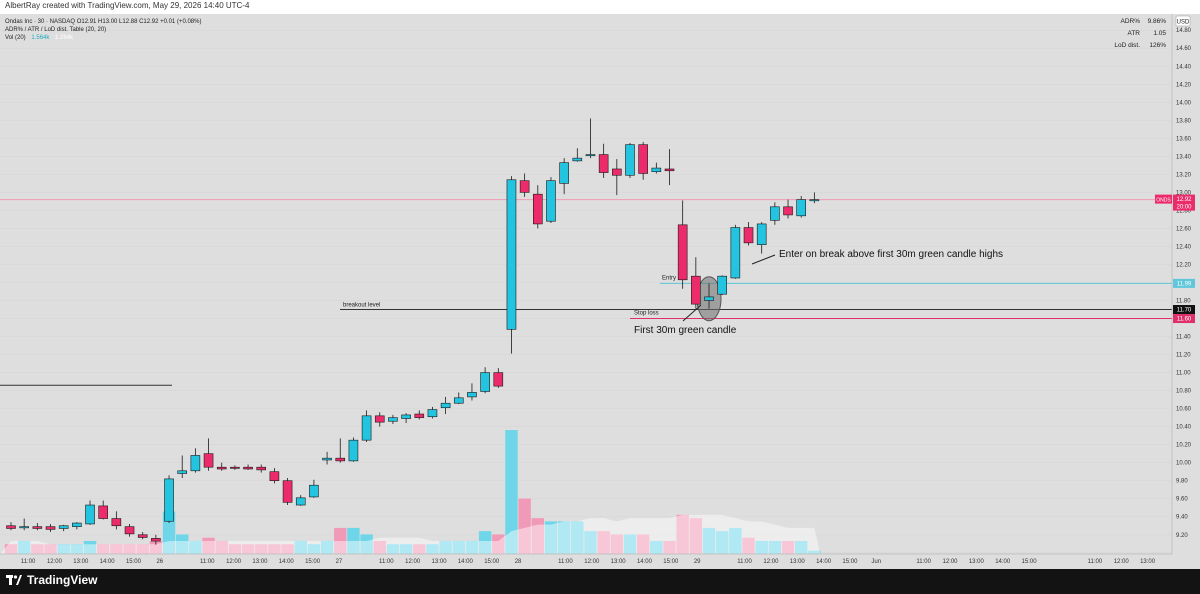  What do you see at coordinates (1184, 310) in the screenshot?
I see `breakout-price-tag-bg` at bounding box center [1184, 310].